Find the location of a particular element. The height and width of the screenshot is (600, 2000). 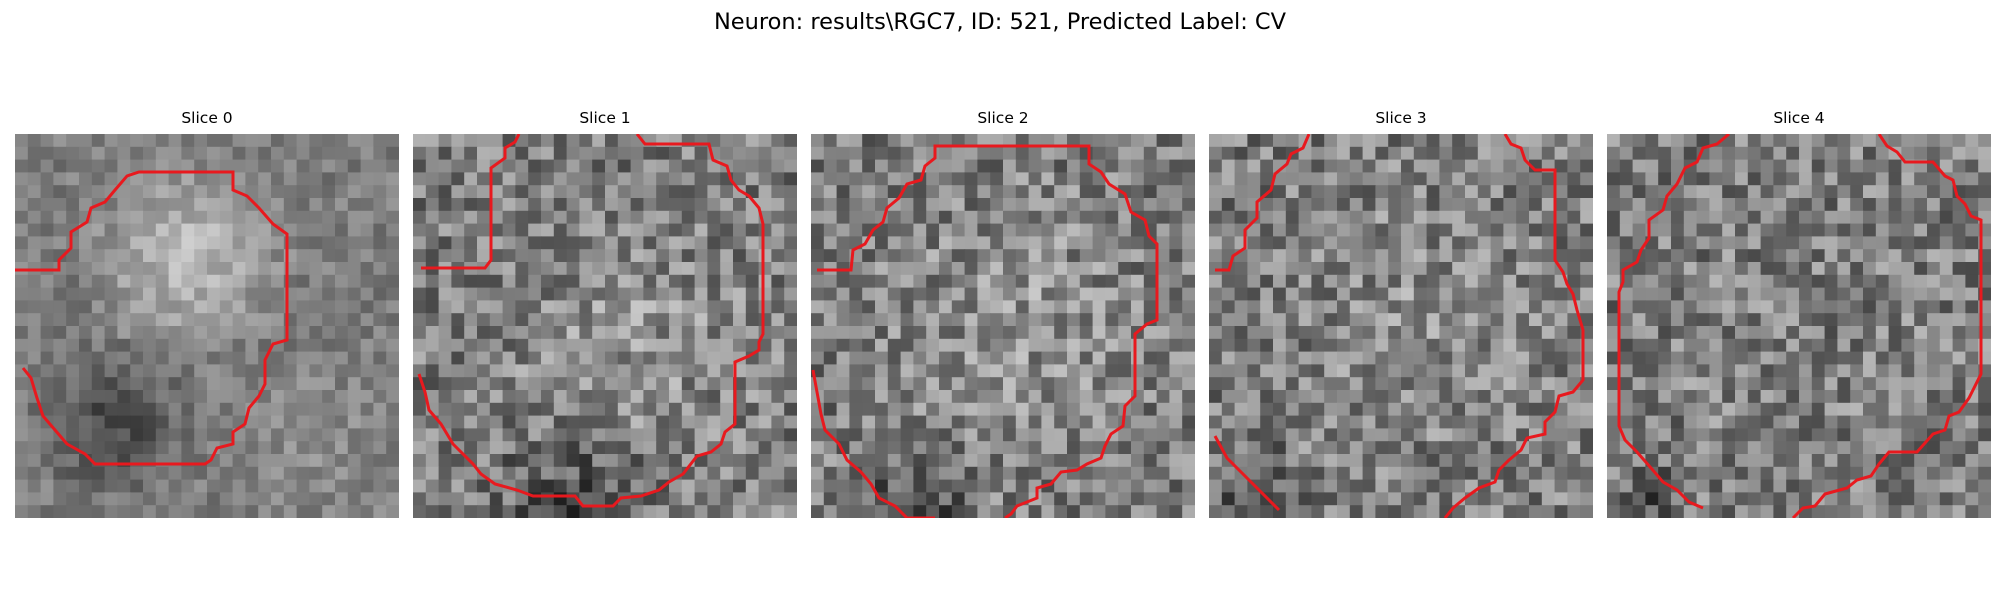

slice-panel-1: Slice 1 is located at coordinates (605, 314).